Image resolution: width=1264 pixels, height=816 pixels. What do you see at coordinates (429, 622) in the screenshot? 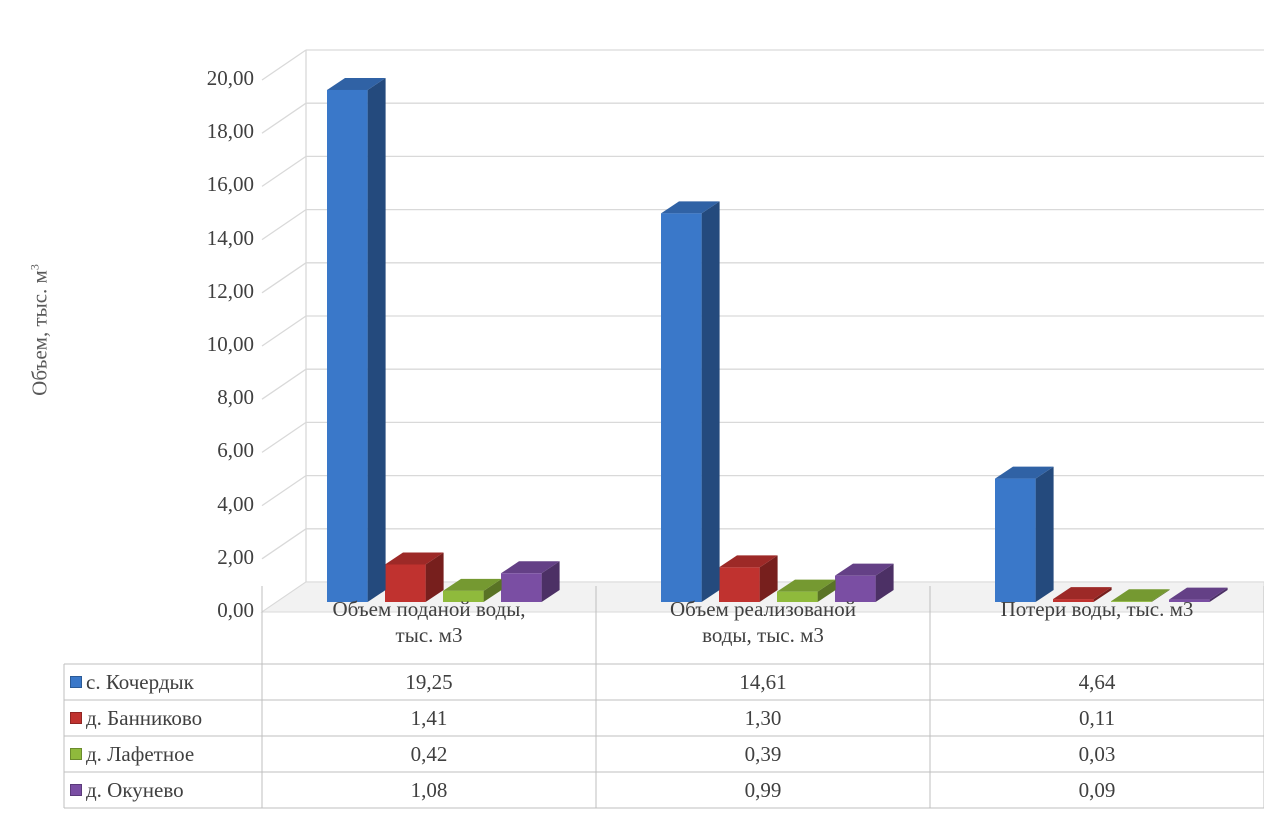
I see `category-label: Объем поданой воды, тыс. м3` at bounding box center [429, 622].